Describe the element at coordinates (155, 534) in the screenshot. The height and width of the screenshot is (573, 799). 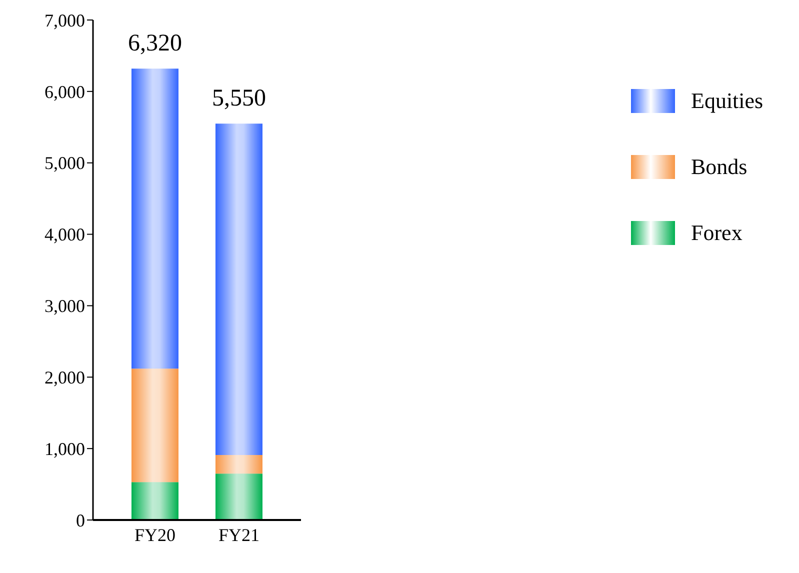
I see `x-tick-label: FY20` at that location.